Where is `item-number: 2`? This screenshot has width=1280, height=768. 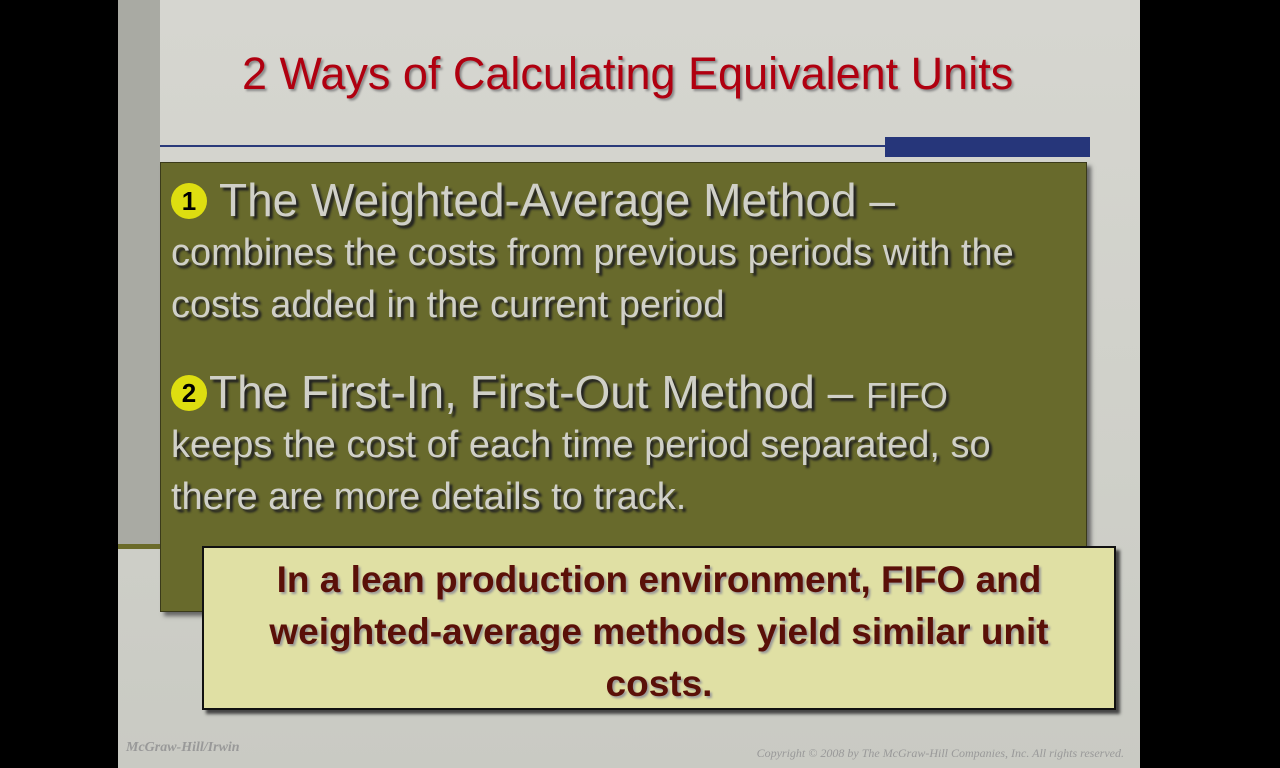
item-number: 2 is located at coordinates (189, 393).